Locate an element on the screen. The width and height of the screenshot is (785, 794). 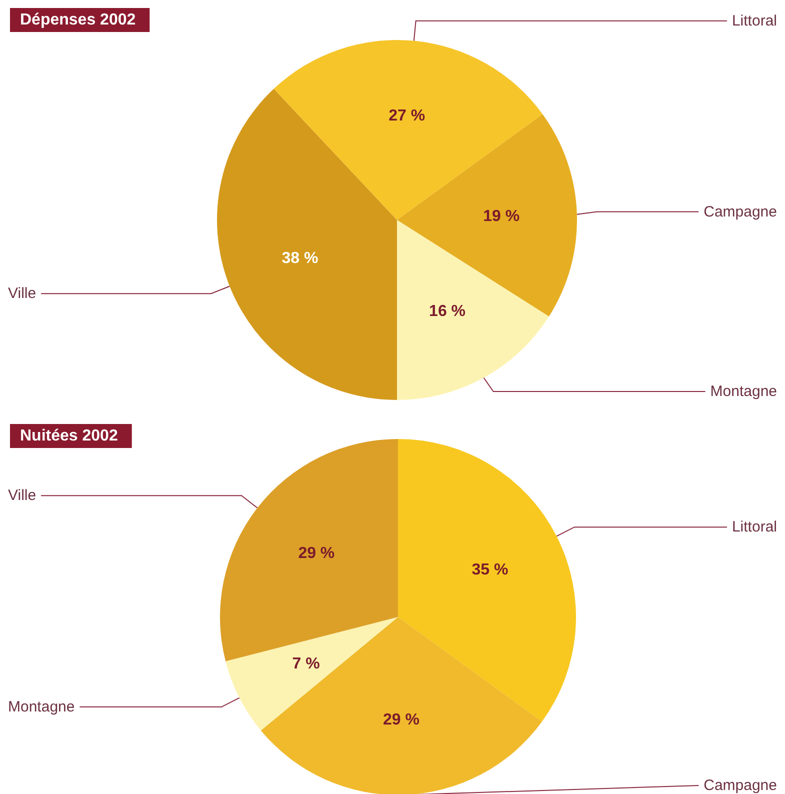
data-label: 16 % is located at coordinates (447, 311).